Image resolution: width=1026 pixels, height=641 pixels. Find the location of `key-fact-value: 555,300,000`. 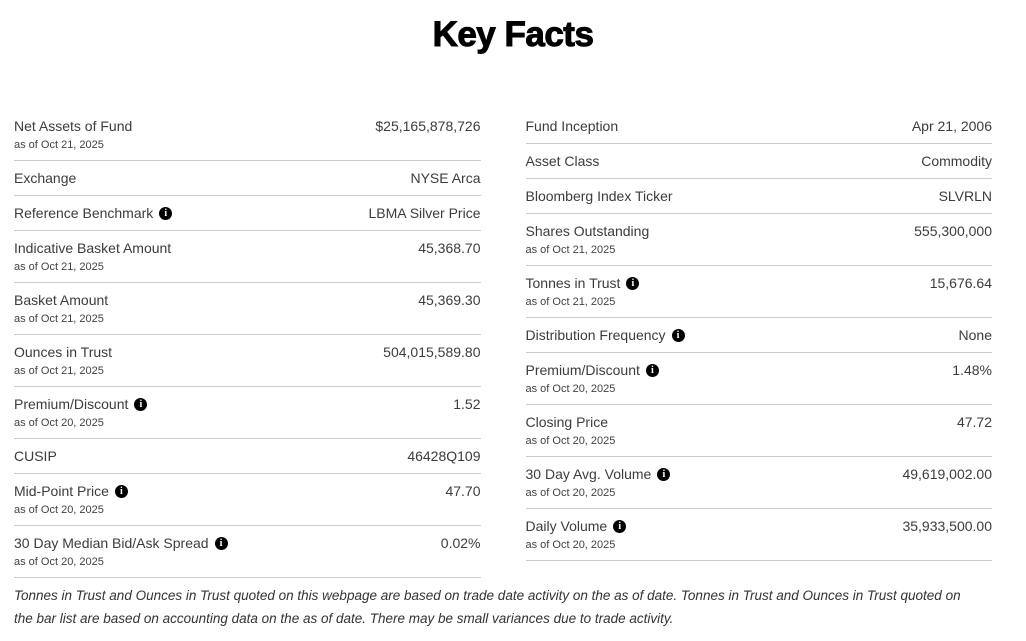

key-fact-value: 555,300,000 is located at coordinates (953, 231).